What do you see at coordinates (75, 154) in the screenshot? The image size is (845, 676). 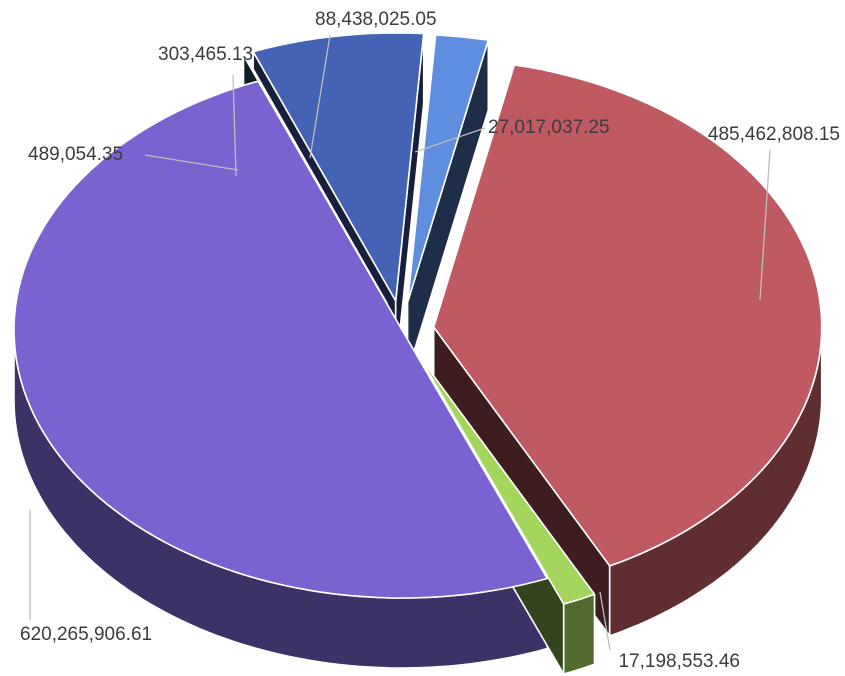 I see `data-label: 489,054.35` at bounding box center [75, 154].